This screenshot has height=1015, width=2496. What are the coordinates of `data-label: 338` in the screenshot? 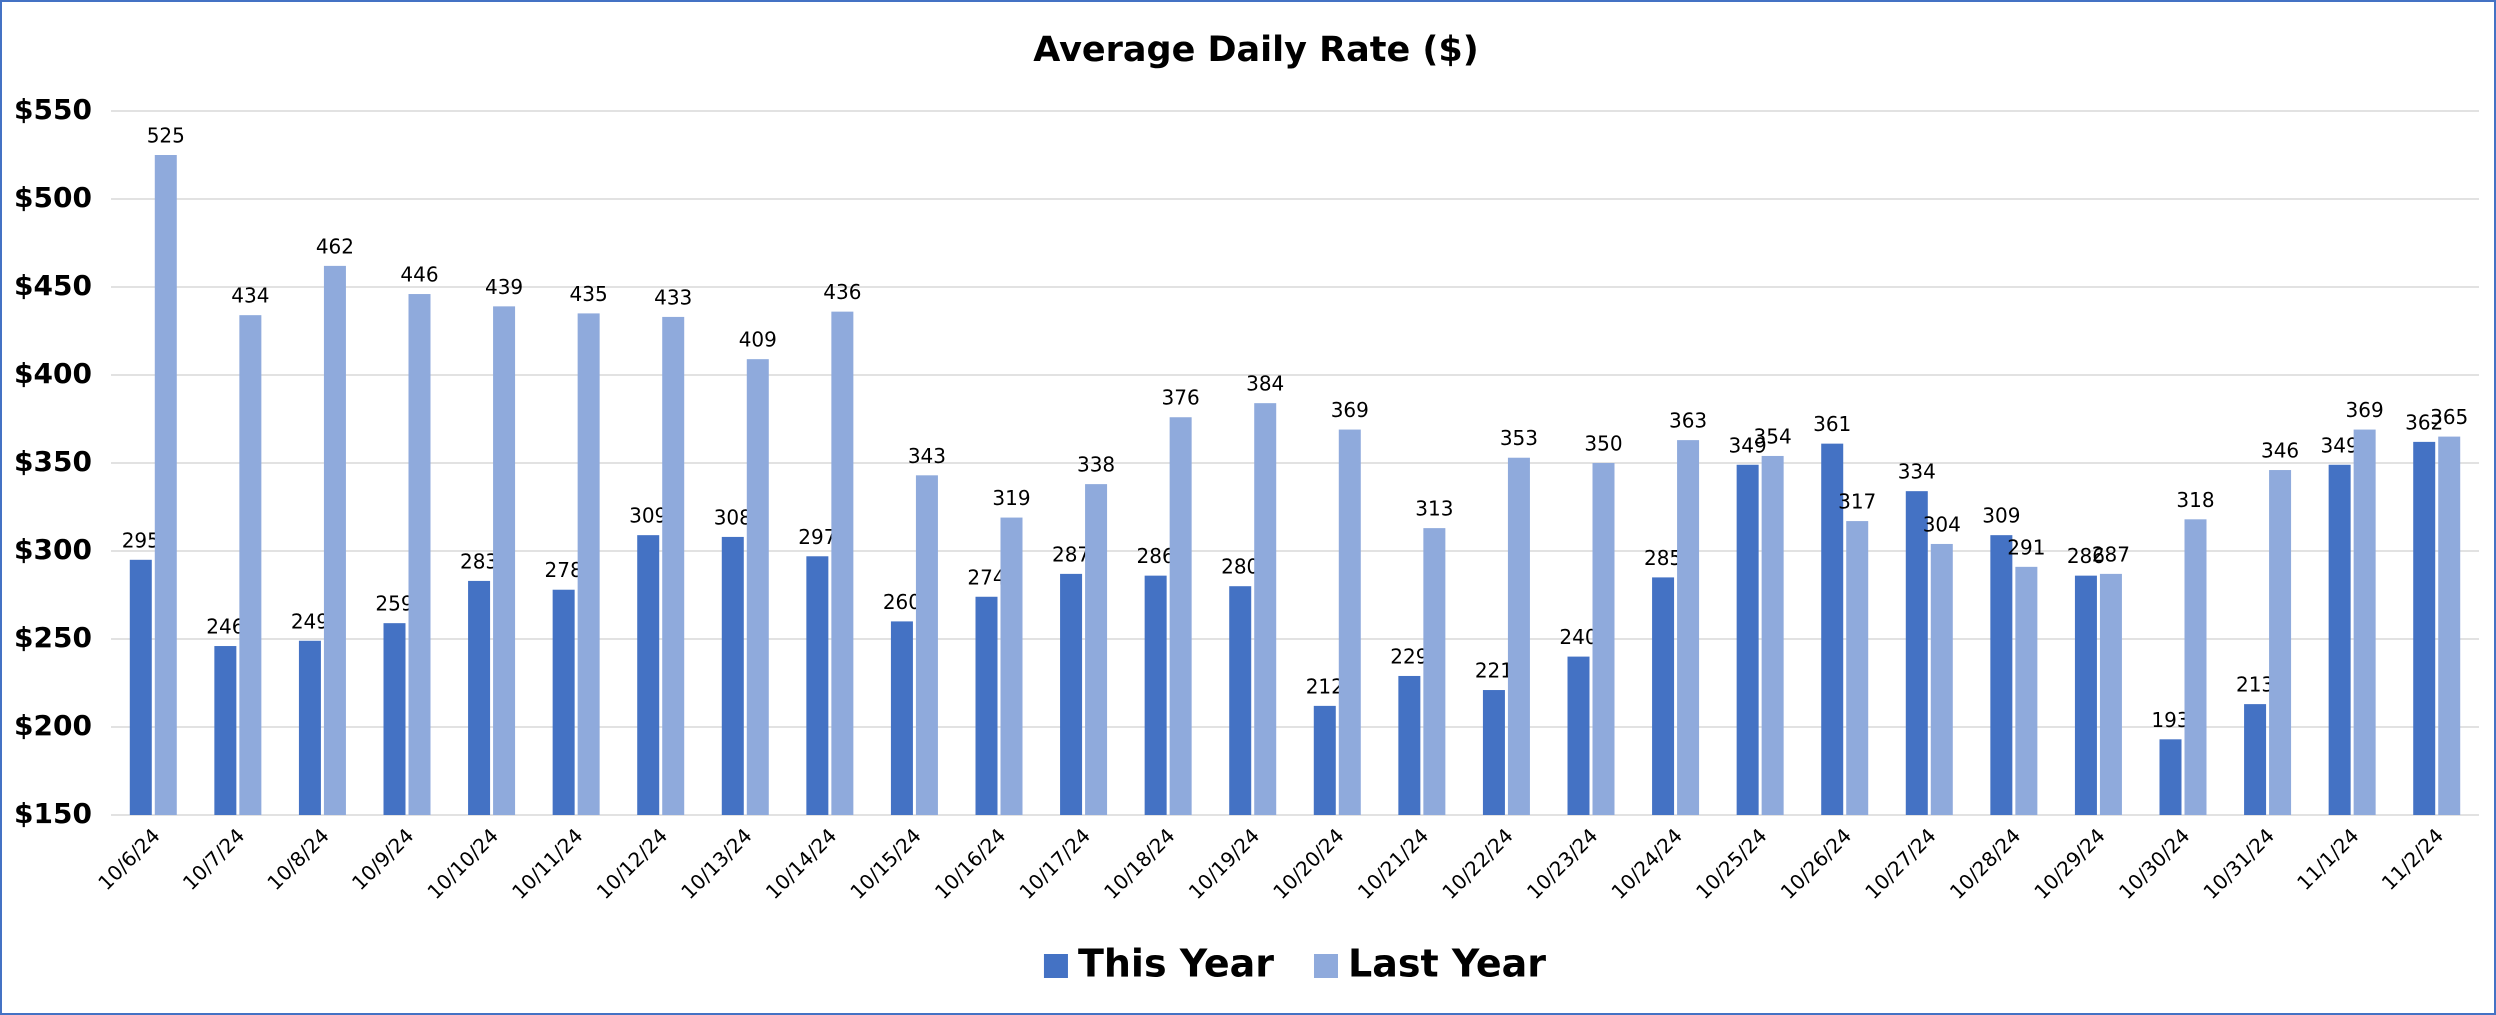 It's located at (1096, 465).